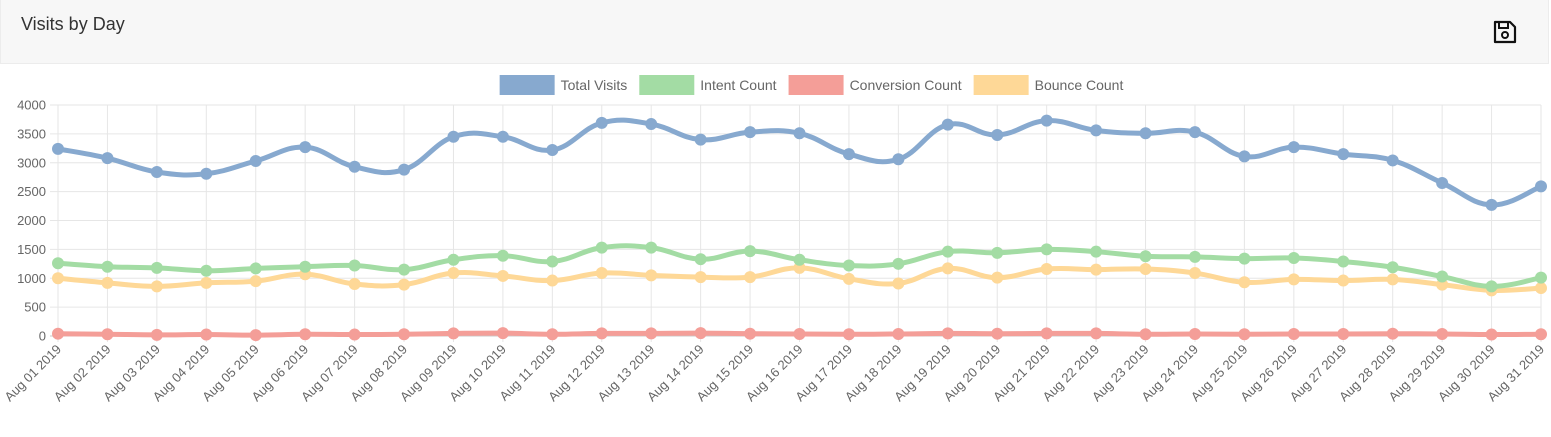  What do you see at coordinates (1048, 85) in the screenshot?
I see `legend-item-bounce-count: Bounce Count` at bounding box center [1048, 85].